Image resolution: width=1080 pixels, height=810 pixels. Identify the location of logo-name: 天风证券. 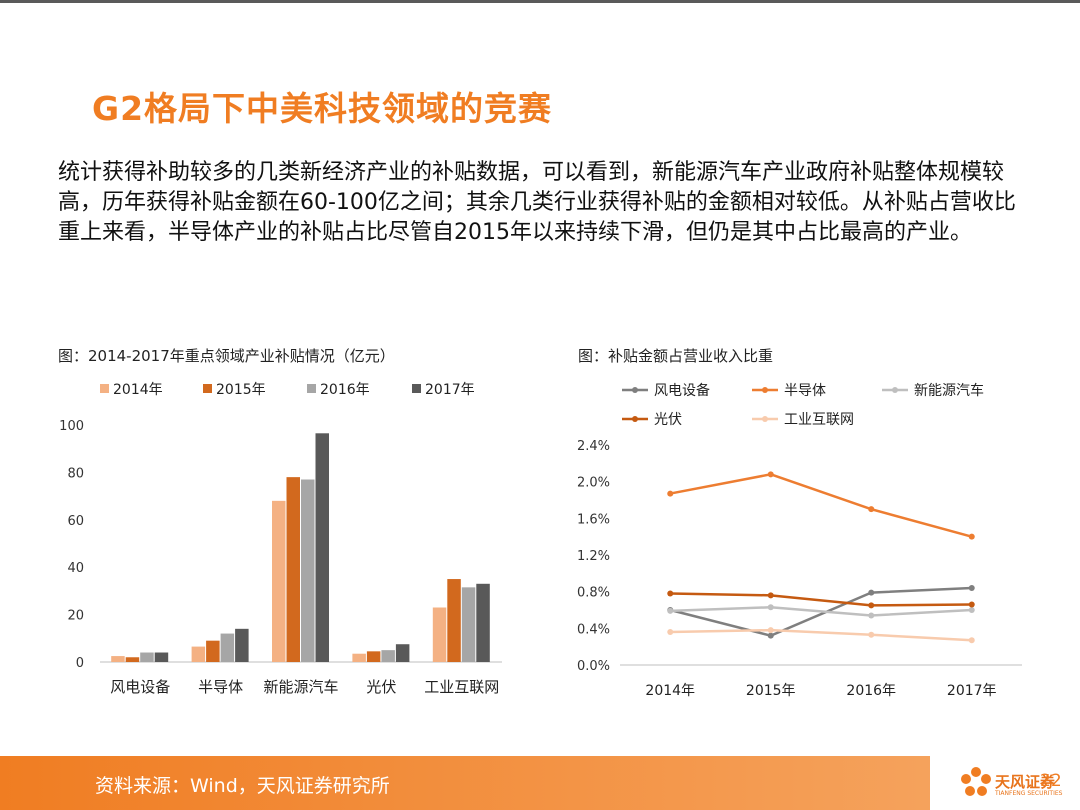
(1025, 782).